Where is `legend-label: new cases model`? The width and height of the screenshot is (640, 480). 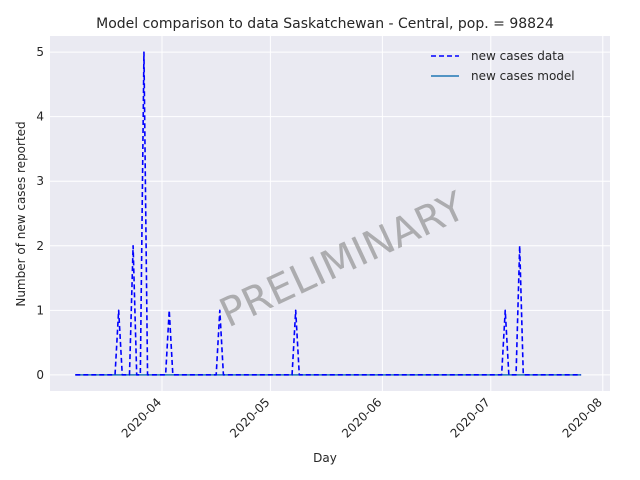
legend-label: new cases model is located at coordinates (523, 76).